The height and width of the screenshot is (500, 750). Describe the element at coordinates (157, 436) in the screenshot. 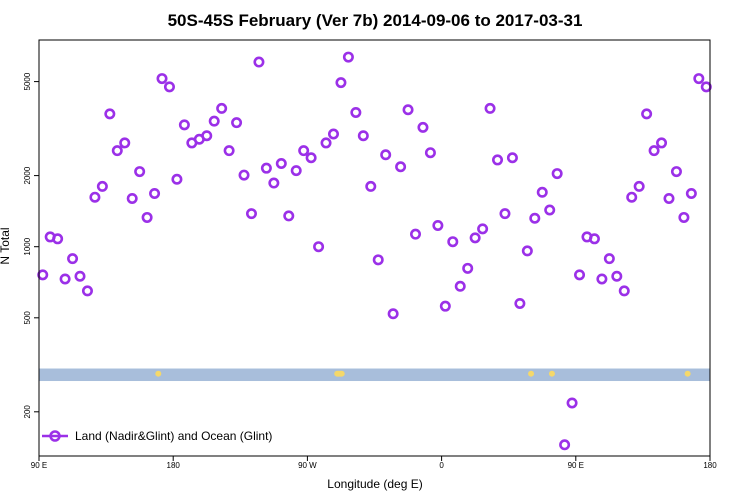

I see `legend: Land (Nadir&Glint) and Ocean (Glint)` at that location.